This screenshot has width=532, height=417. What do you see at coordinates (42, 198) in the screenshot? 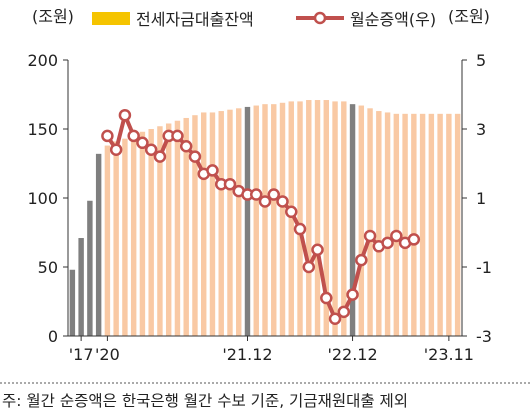
I see `left-tick-label: 100` at bounding box center [42, 198].